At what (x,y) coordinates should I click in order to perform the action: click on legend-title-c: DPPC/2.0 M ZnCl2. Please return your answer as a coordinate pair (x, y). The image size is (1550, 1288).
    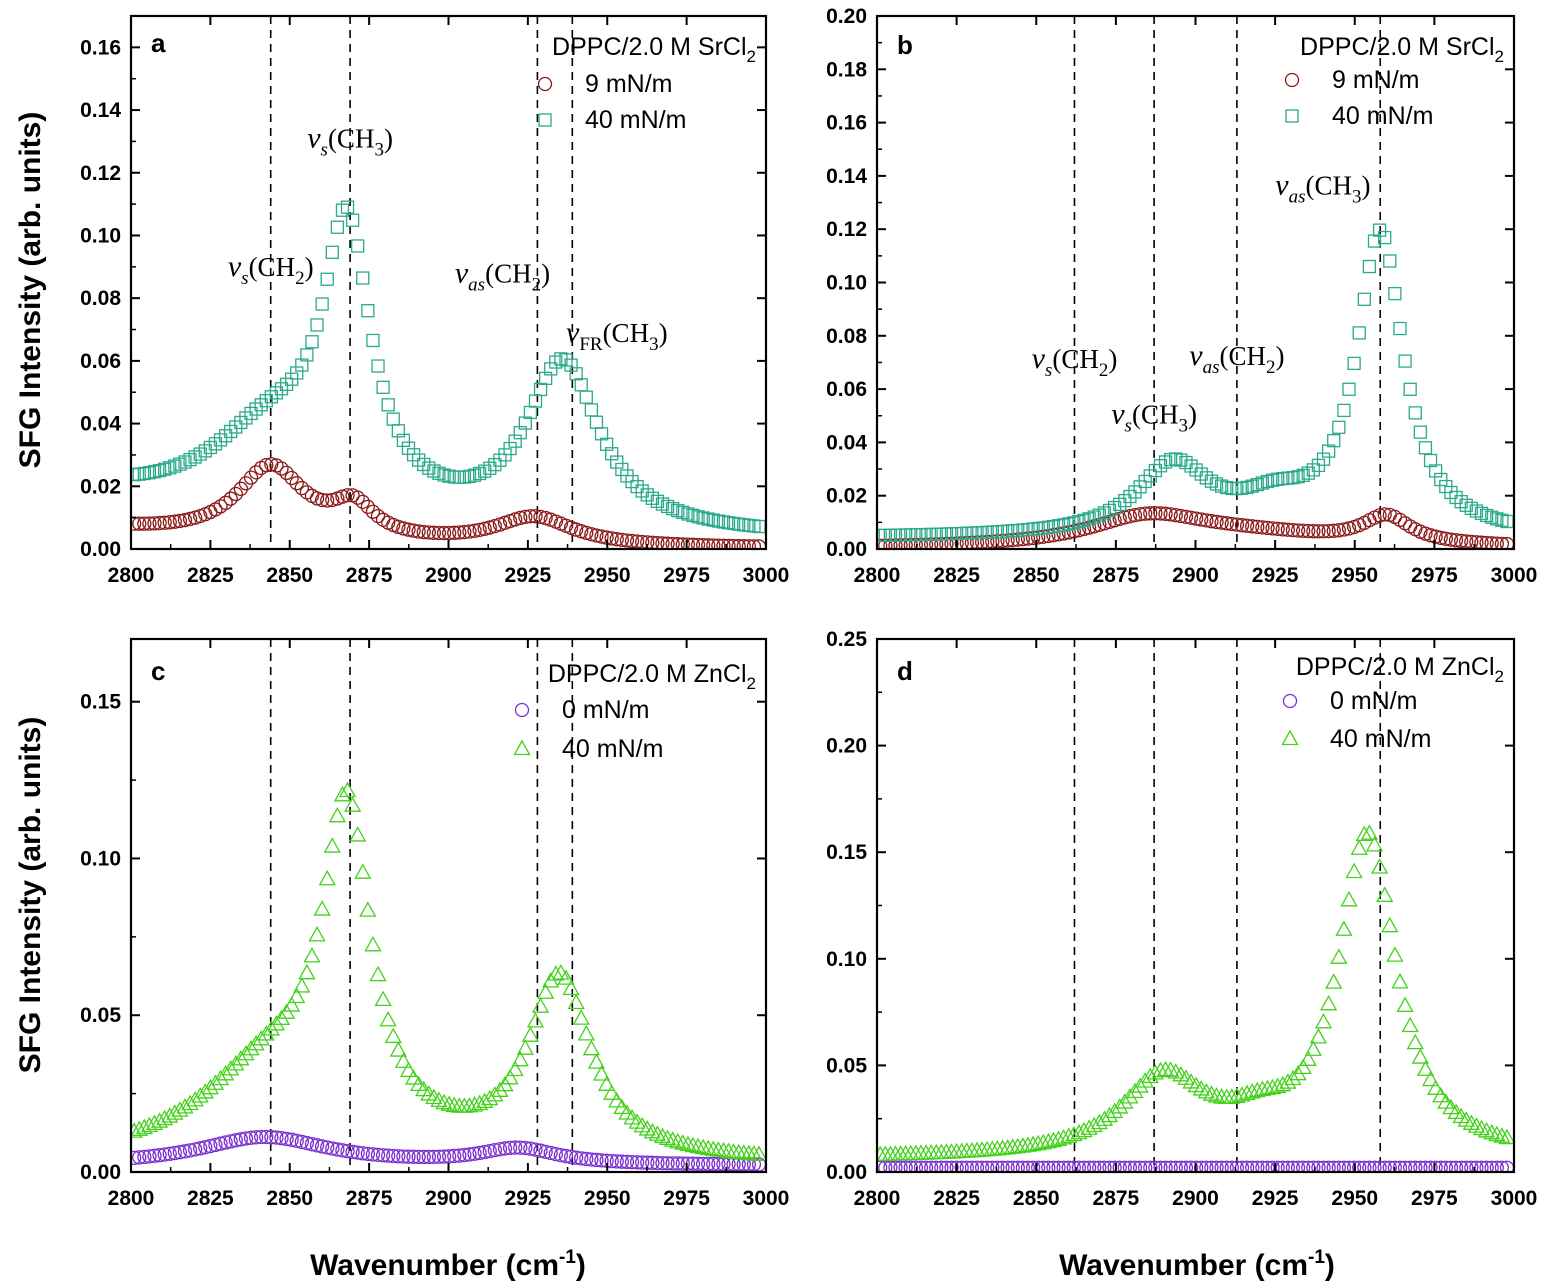
    Looking at the image, I should click on (652, 676).